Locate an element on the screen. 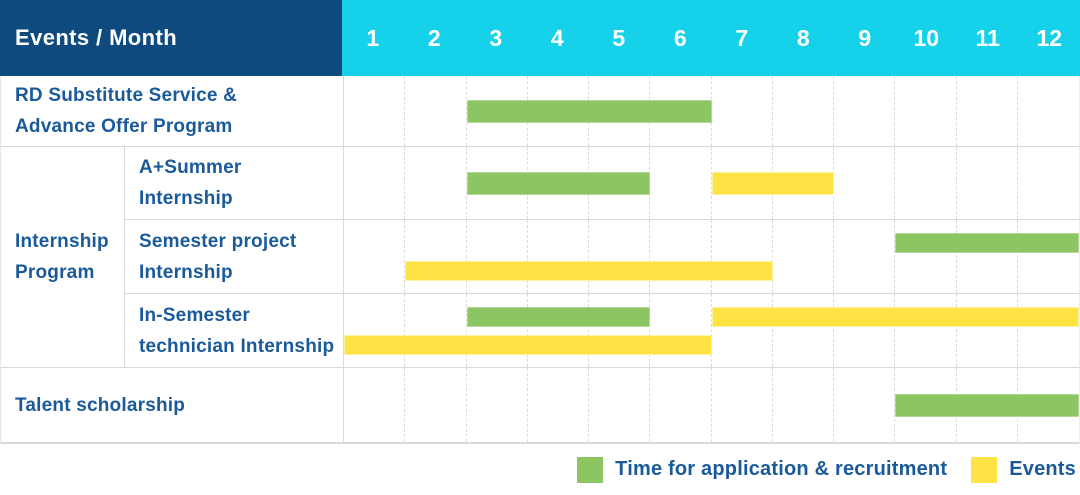 Image resolution: width=1080 pixels, height=495 pixels. events-month-header-cell: Events / Month is located at coordinates (171, 38).